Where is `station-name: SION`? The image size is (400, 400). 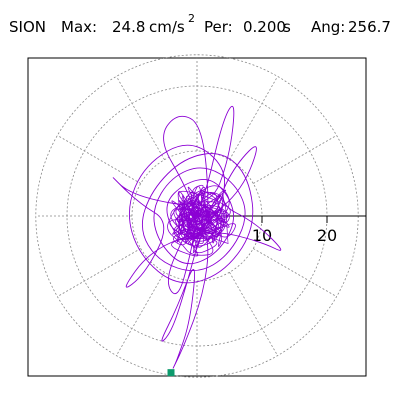
station-name: SION is located at coordinates (27, 27).